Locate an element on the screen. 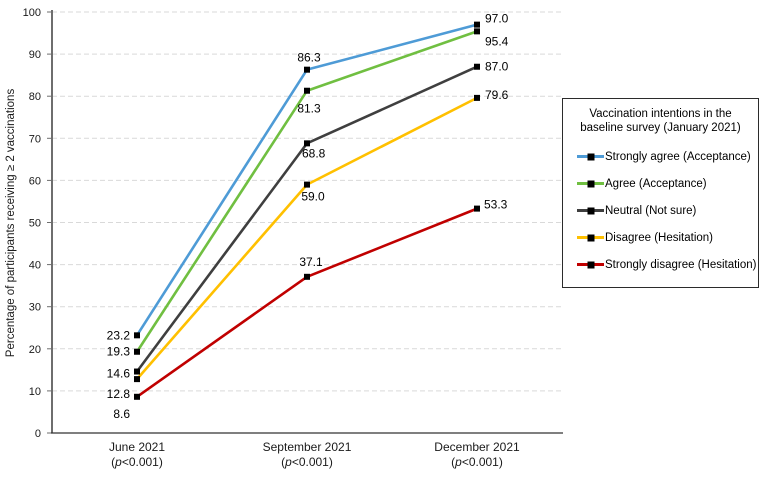 The height and width of the screenshot is (477, 767). y-tick-label: 80 is located at coordinates (35, 97).